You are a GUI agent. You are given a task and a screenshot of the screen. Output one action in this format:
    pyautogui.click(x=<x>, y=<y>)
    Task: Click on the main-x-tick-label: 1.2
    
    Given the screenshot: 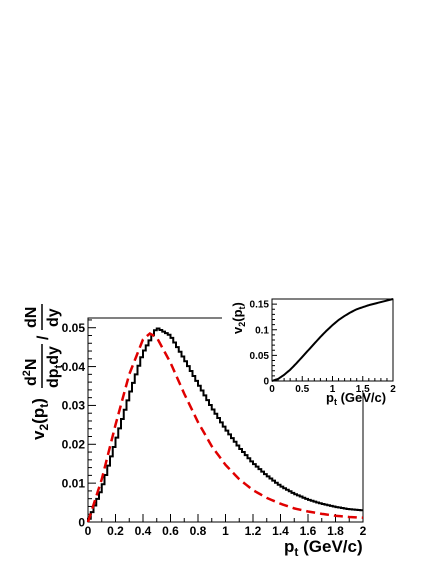 What is the action you would take?
    pyautogui.click(x=253, y=531)
    